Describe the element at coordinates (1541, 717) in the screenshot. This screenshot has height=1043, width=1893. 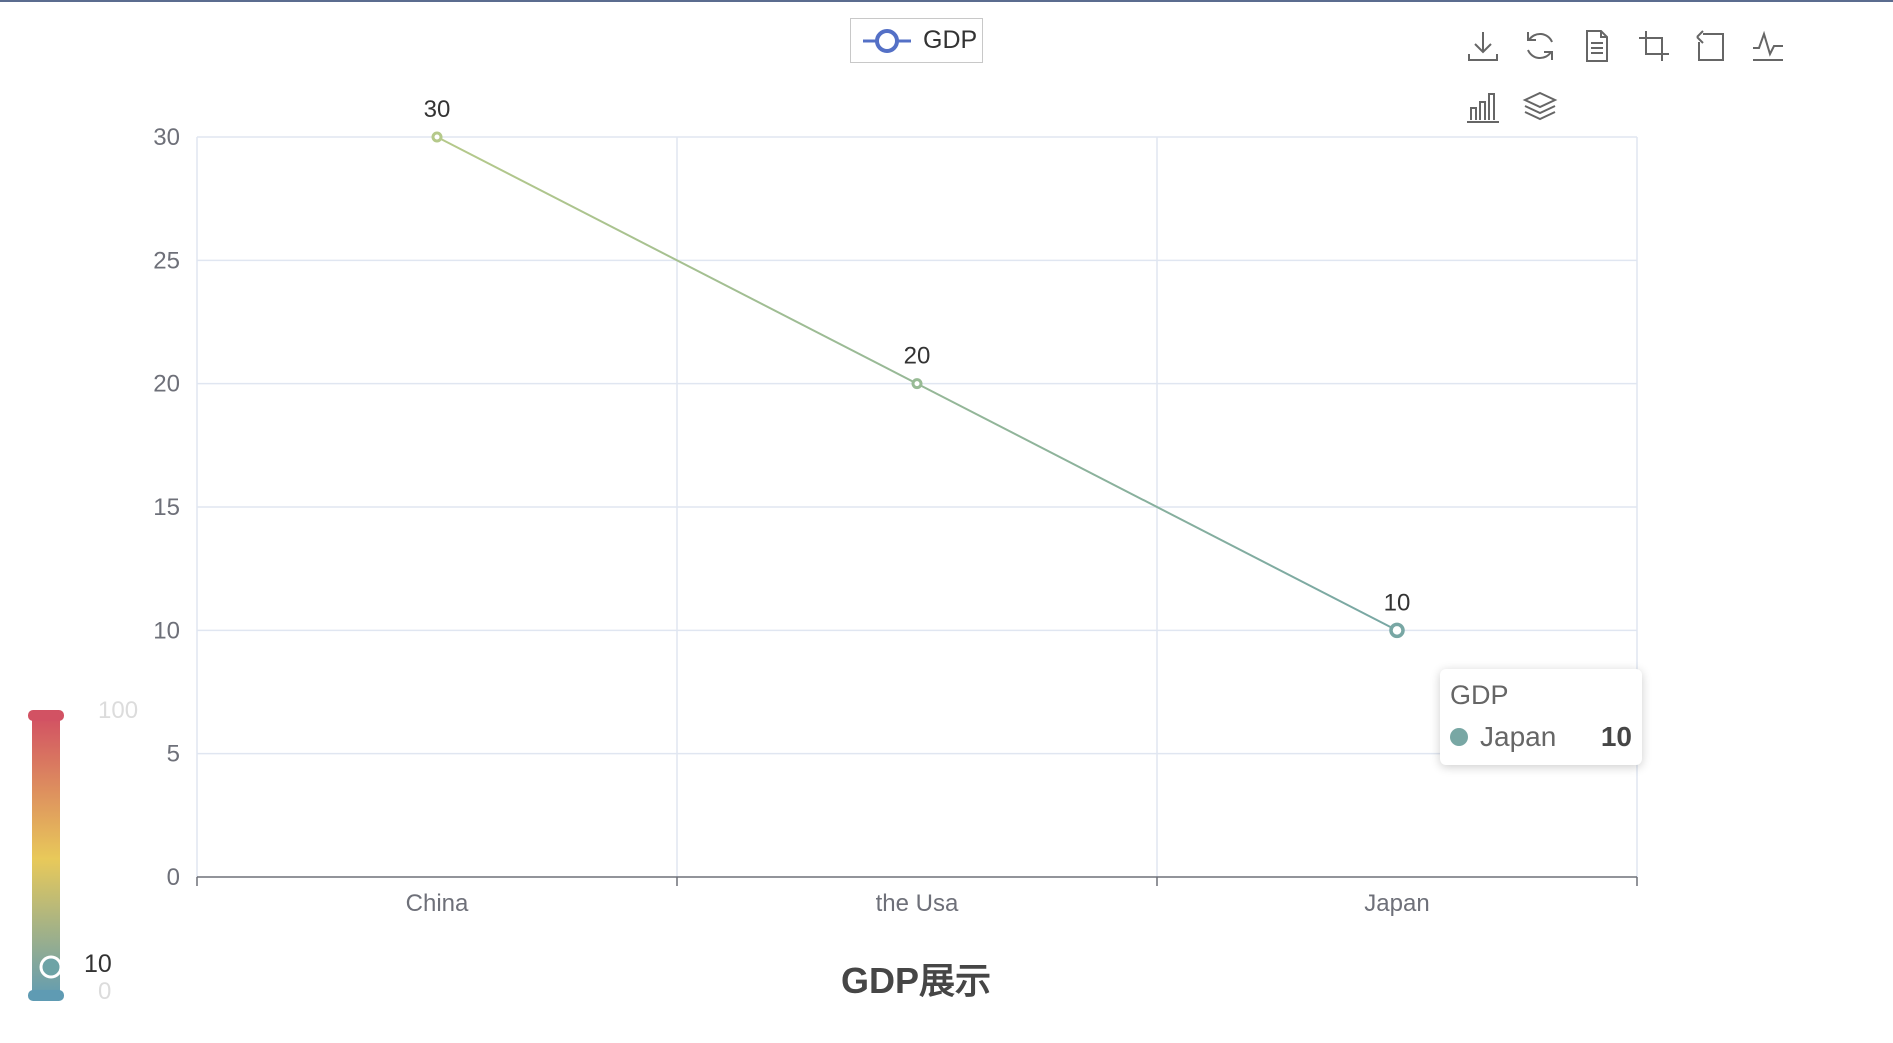
I see `tooltip: GDP Japan 10` at that location.